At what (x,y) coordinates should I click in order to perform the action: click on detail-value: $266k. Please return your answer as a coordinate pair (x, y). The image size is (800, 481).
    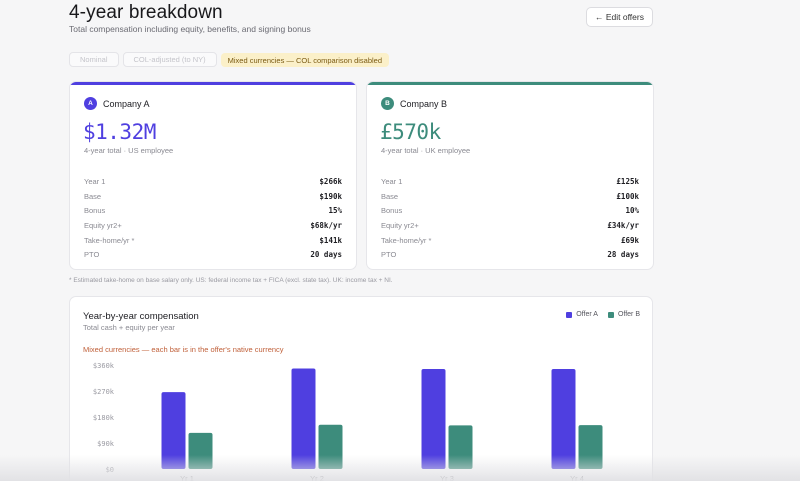
    Looking at the image, I should click on (330, 181).